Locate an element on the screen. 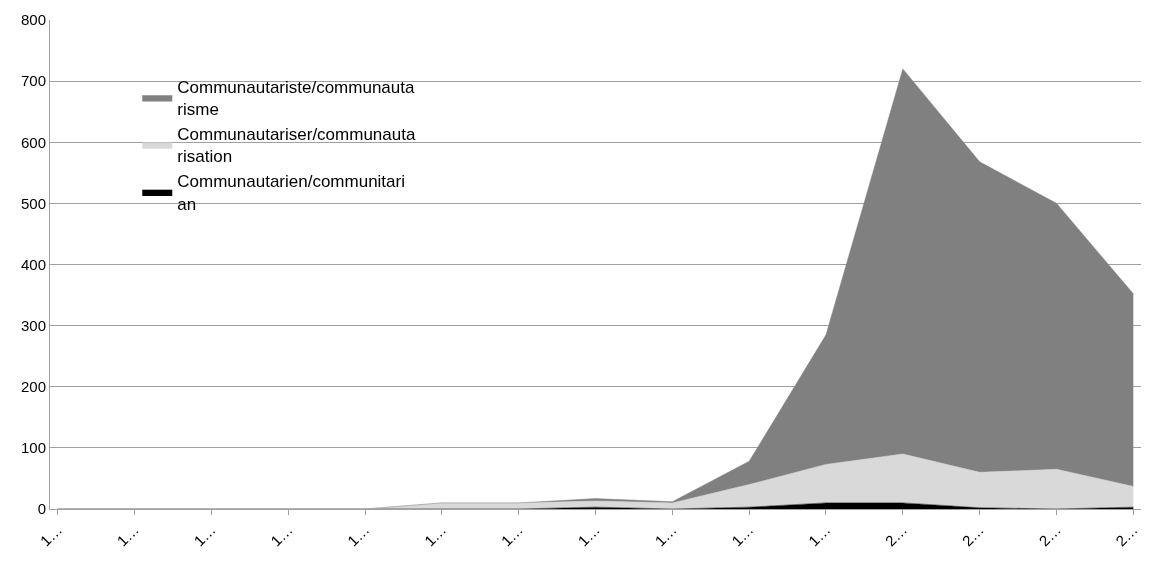 Image resolution: width=1161 pixels, height=569 pixels. y-tick-label: 700 is located at coordinates (33, 81).